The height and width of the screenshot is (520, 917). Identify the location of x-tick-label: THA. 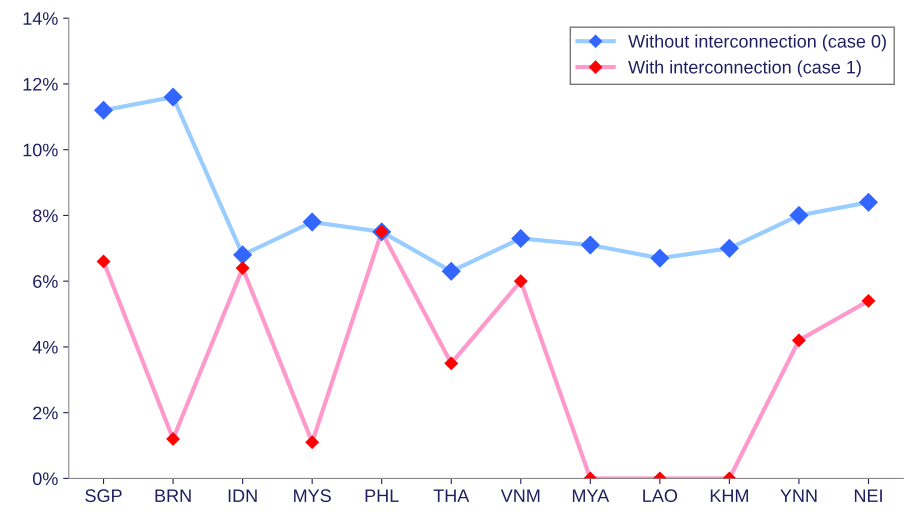
(452, 495).